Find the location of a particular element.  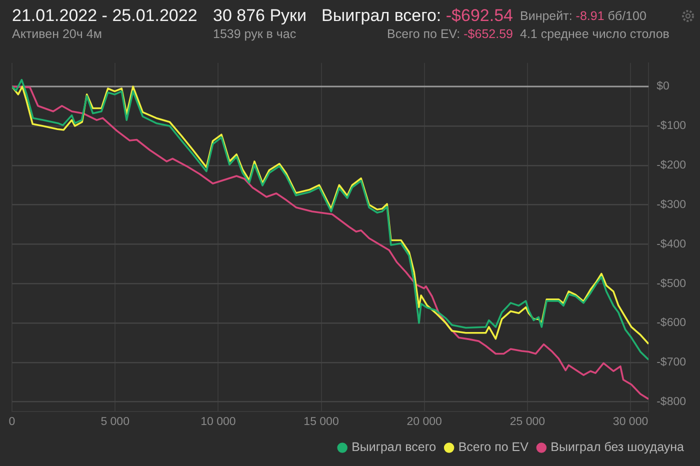

x-tick-label: 30 000 is located at coordinates (630, 422).